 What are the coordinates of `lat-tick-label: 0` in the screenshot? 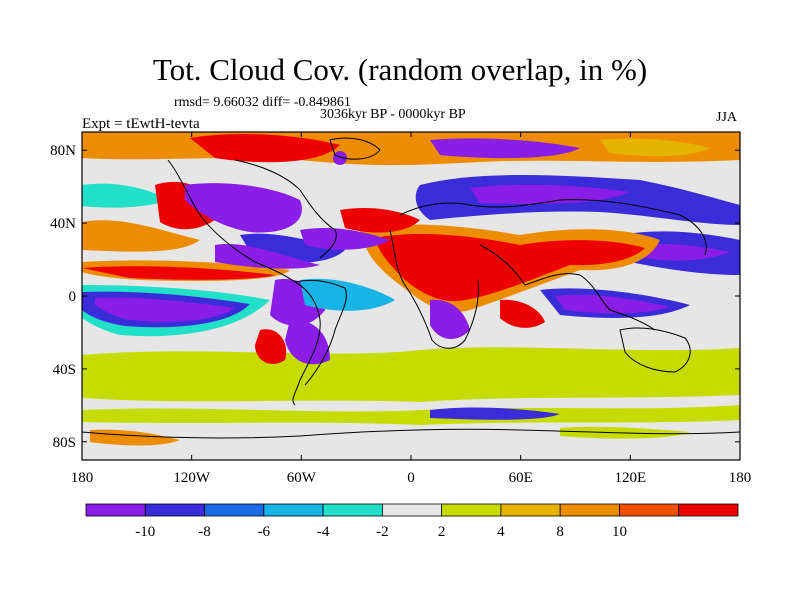 It's located at (73, 297).